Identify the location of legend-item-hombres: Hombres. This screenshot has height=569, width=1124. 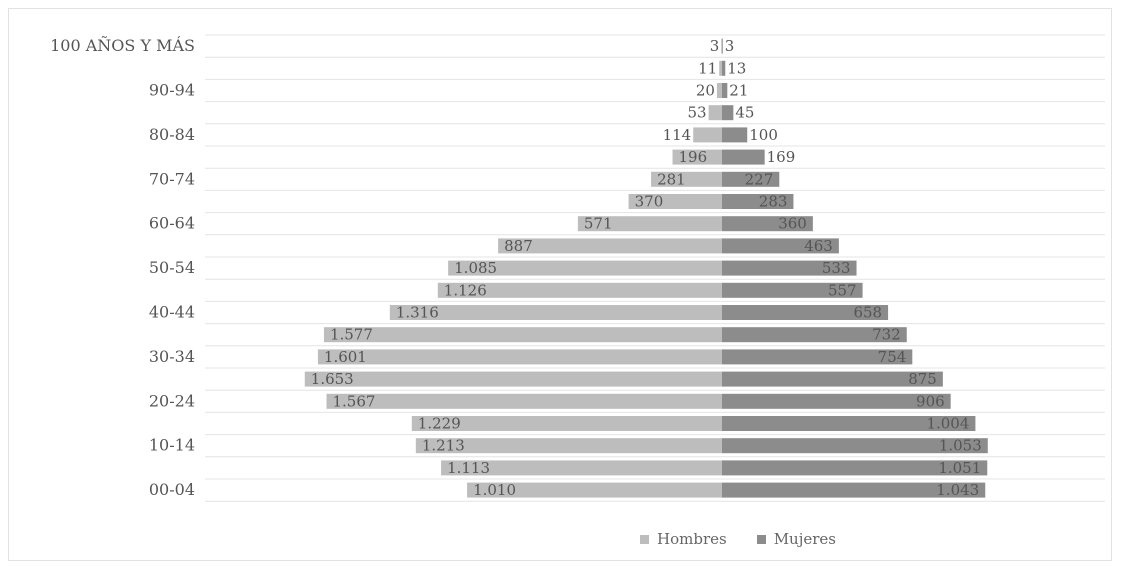
(683, 539).